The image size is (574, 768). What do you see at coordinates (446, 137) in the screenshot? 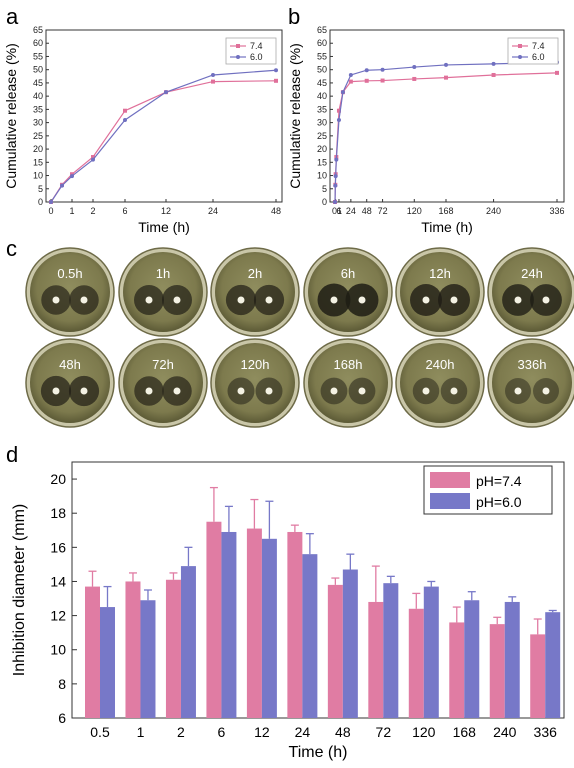
I see `series-line-7.4` at bounding box center [446, 137].